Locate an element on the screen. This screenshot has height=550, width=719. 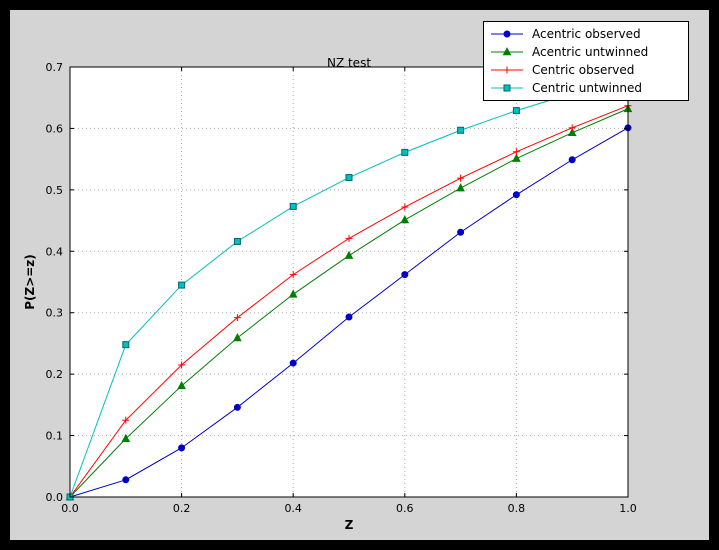
y-tick-label: 0.0 is located at coordinates (55, 497).